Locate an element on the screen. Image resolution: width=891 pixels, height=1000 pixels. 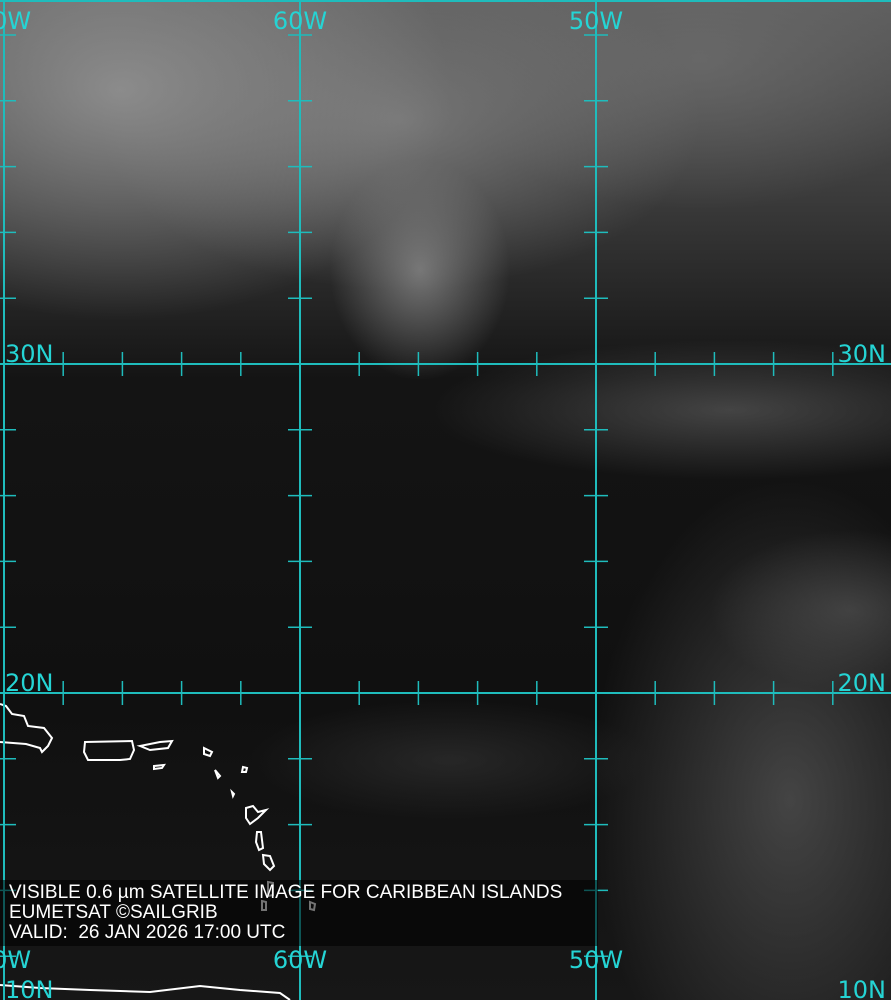
coastline-south-america is located at coordinates (145, 992).